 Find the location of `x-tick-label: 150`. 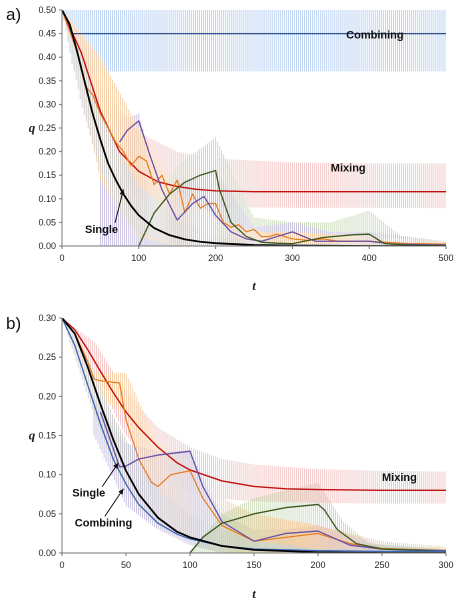

x-tick-label: 150 is located at coordinates (253, 565).